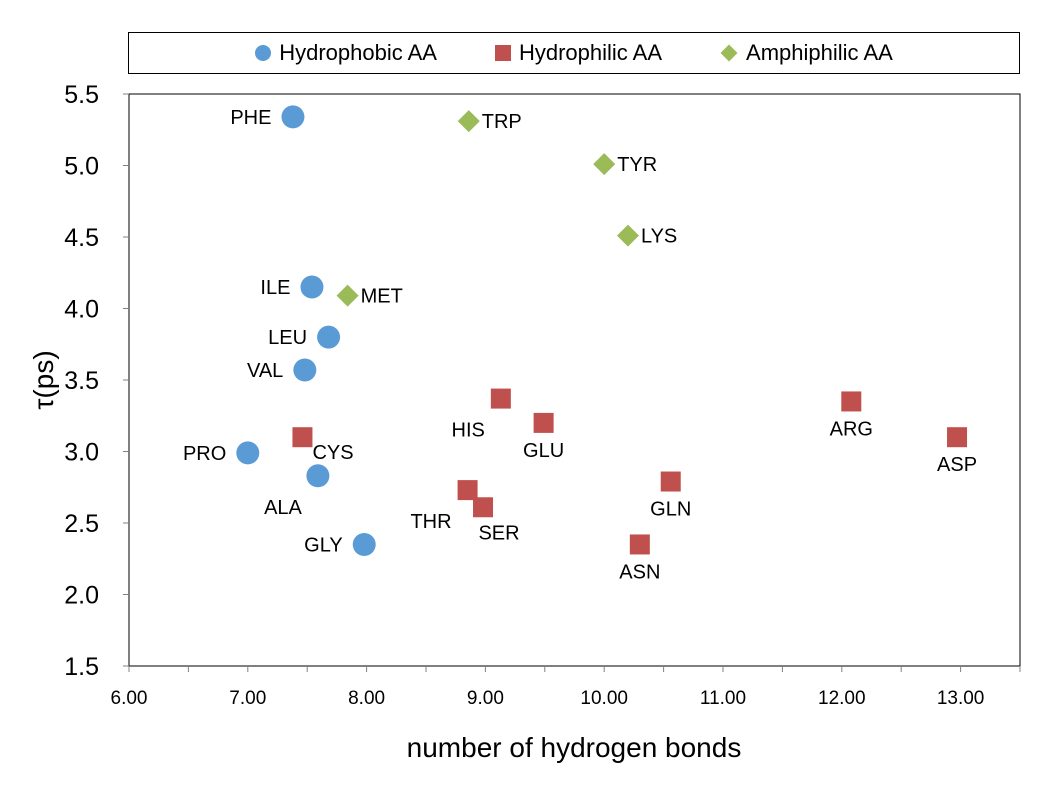 This screenshot has width=1050, height=791. Describe the element at coordinates (574, 747) in the screenshot. I see `x-axis-label: number of hydrogen bonds` at that location.